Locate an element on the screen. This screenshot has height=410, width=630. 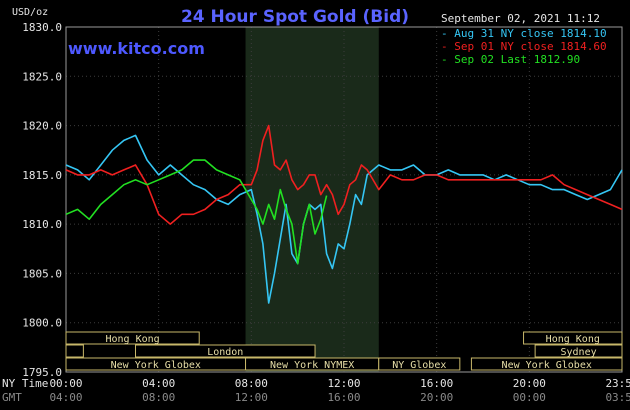
y-tick-label: 1825.0 is located at coordinates (42, 76).